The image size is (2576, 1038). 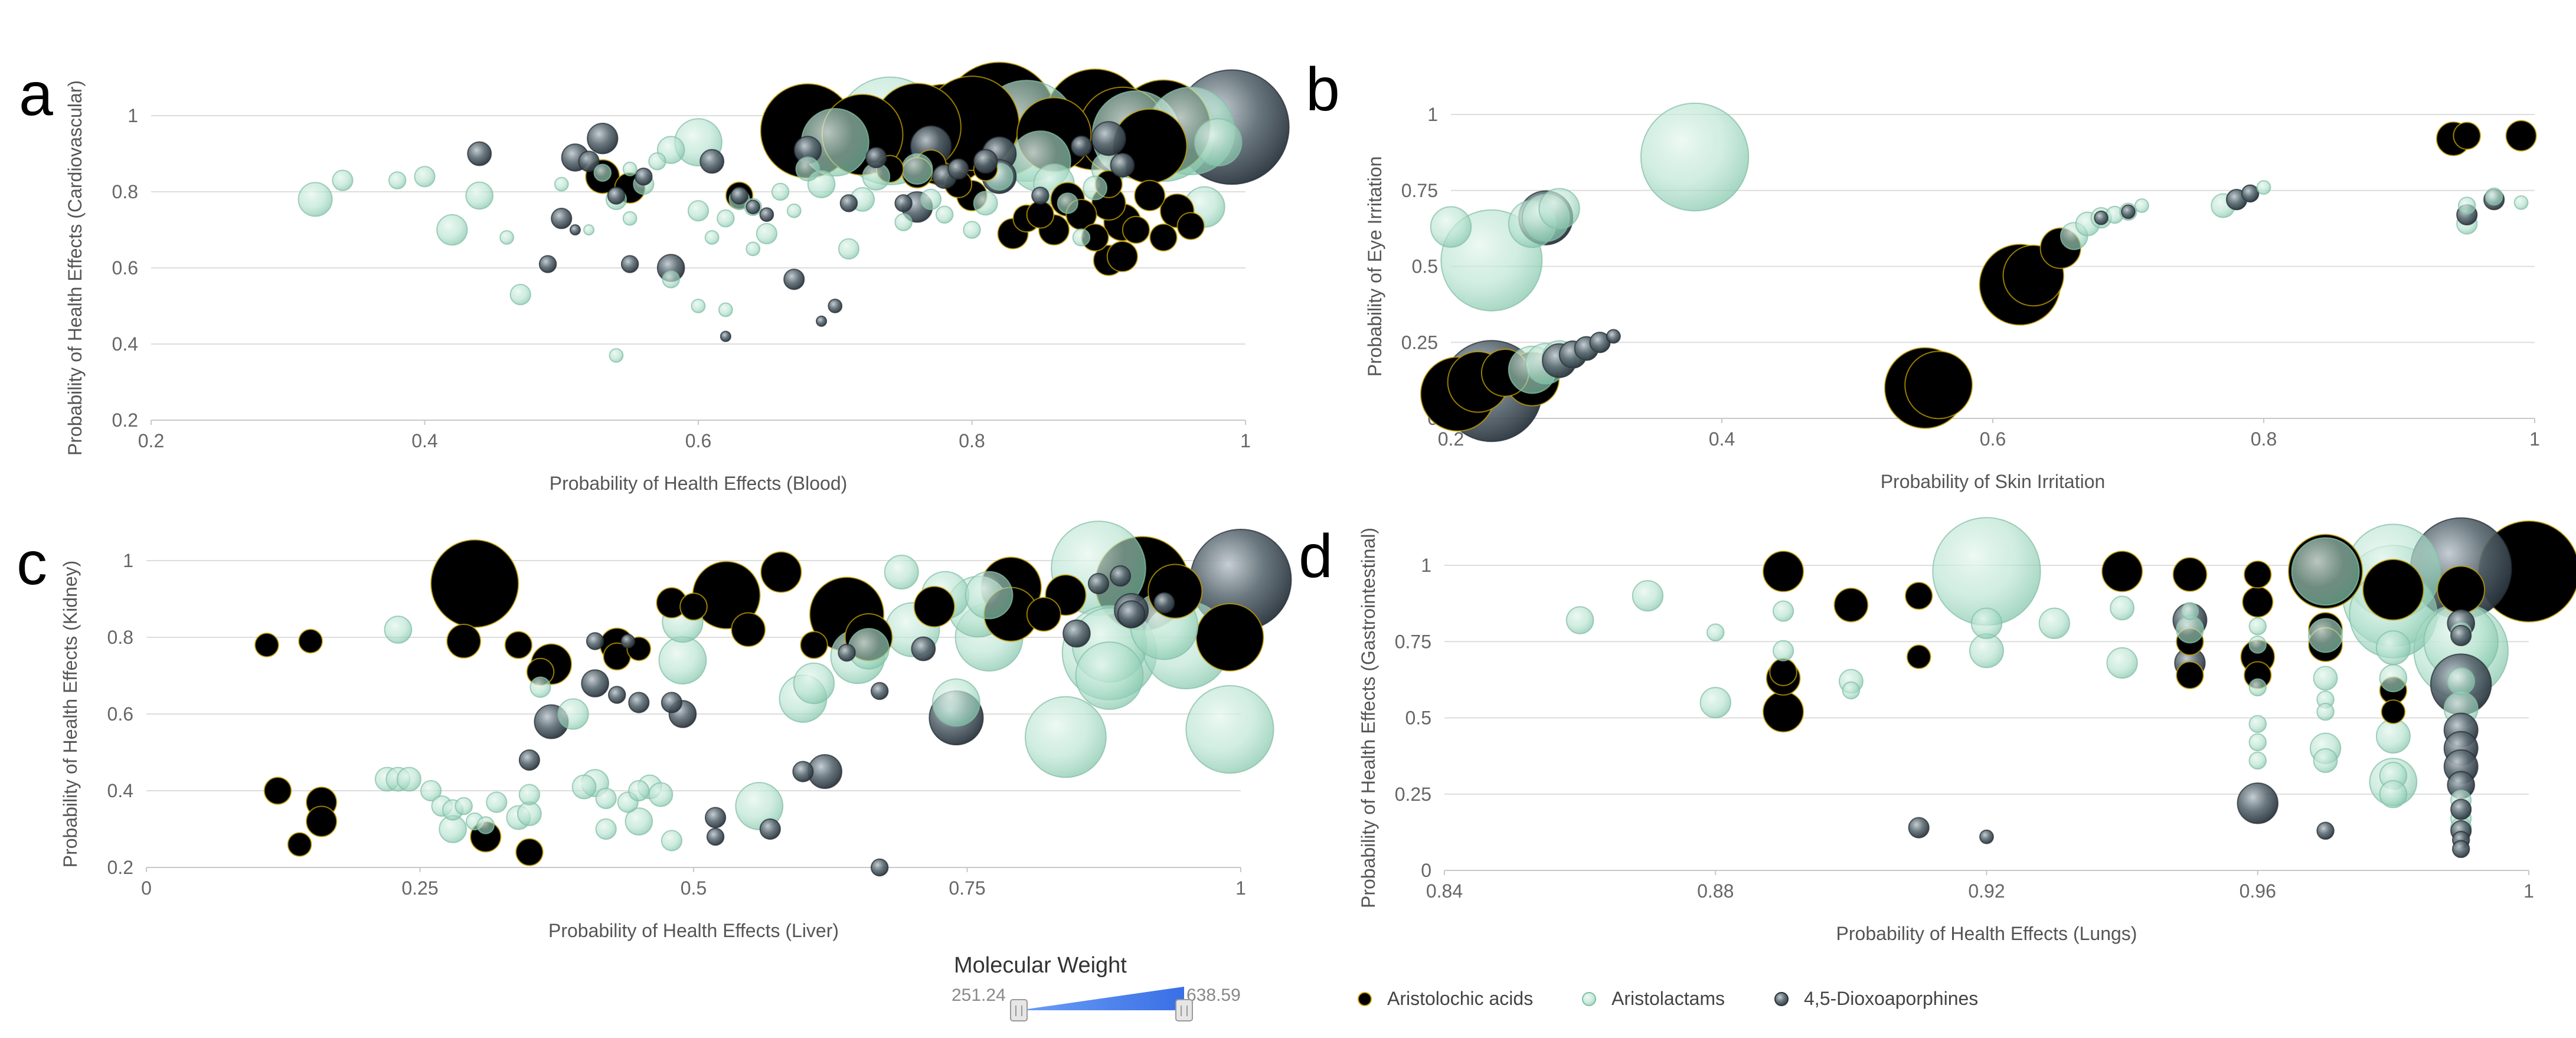 I want to click on legend-item-dioxoaporphines: 4,5-Dioxoaporphines, so click(x=1876, y=999).